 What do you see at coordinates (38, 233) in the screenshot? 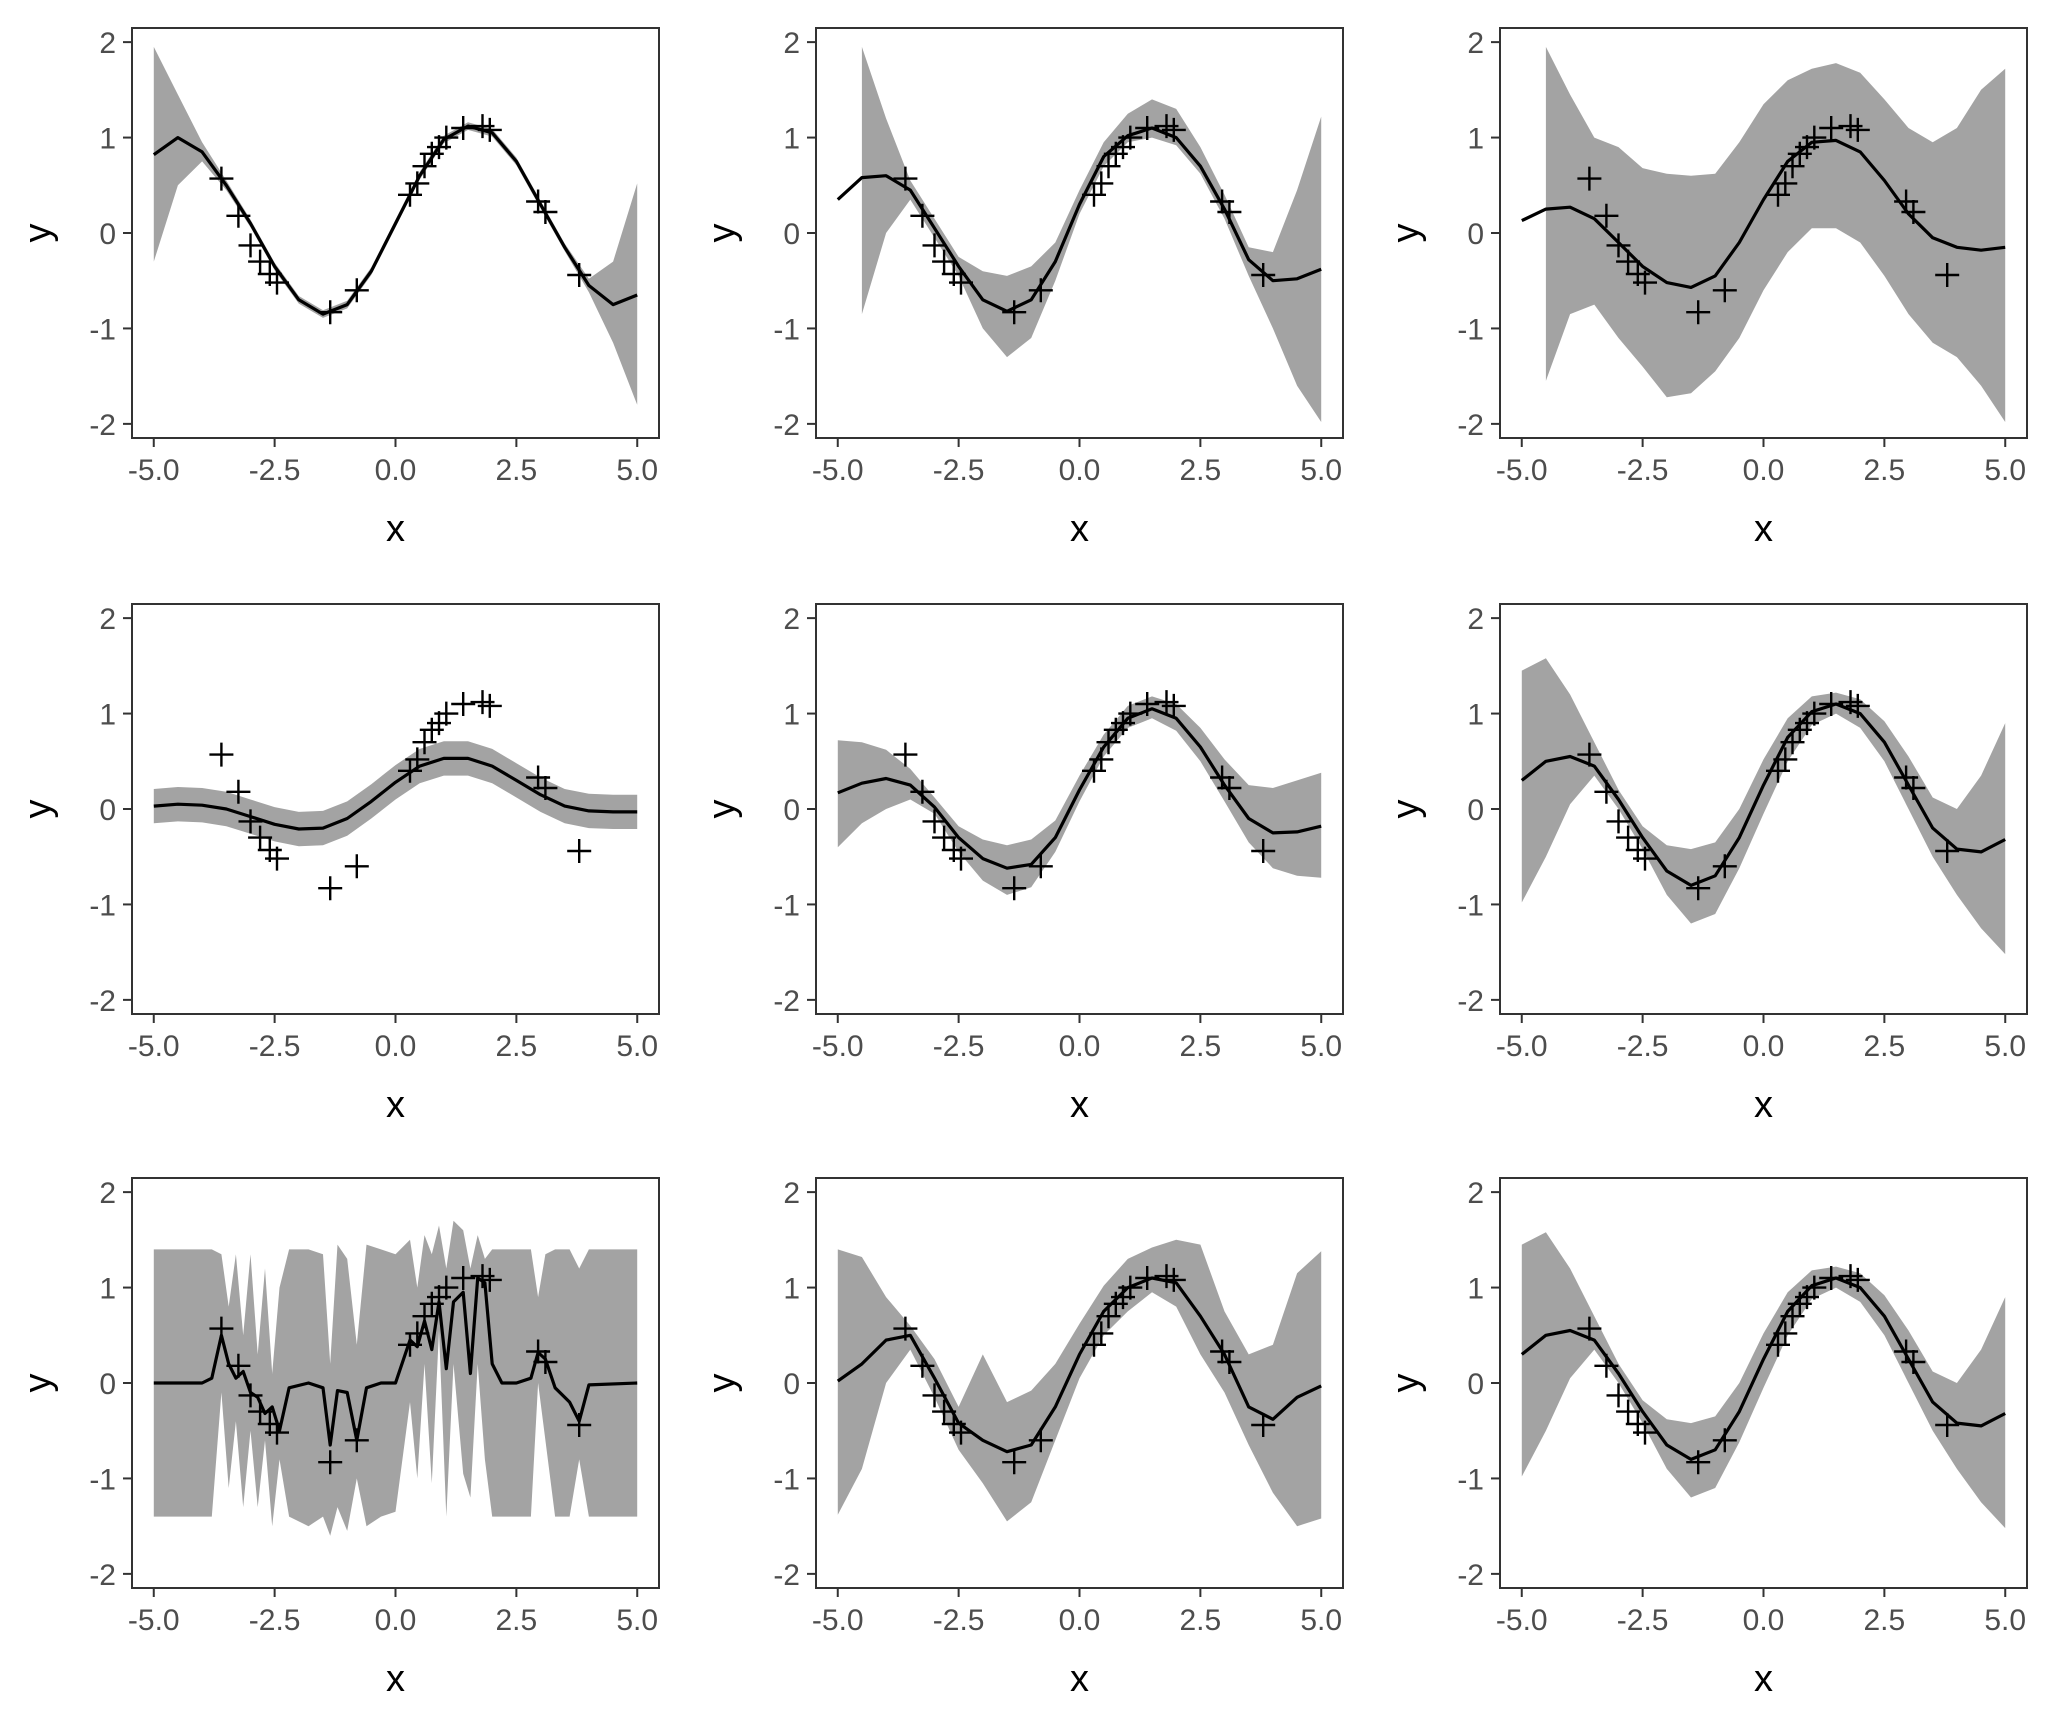
I see `y-axis-title: y` at bounding box center [38, 233].